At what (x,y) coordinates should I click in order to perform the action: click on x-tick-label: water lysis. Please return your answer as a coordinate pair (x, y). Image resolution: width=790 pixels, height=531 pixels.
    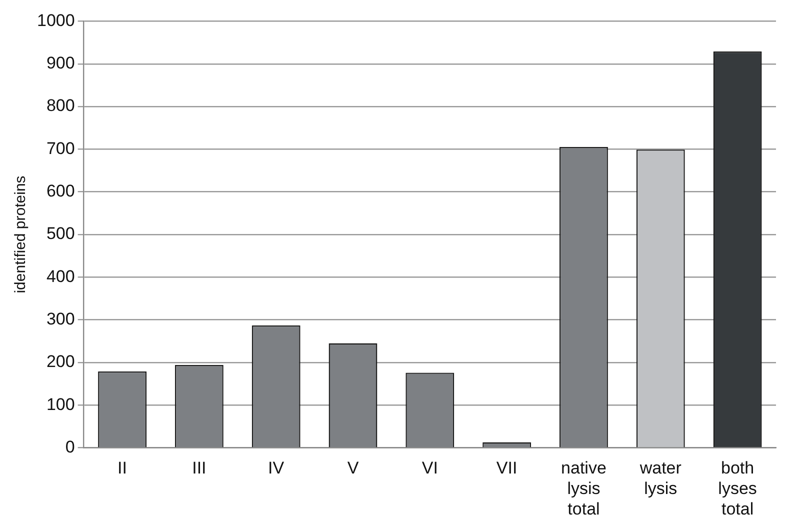
    Looking at the image, I should click on (660, 478).